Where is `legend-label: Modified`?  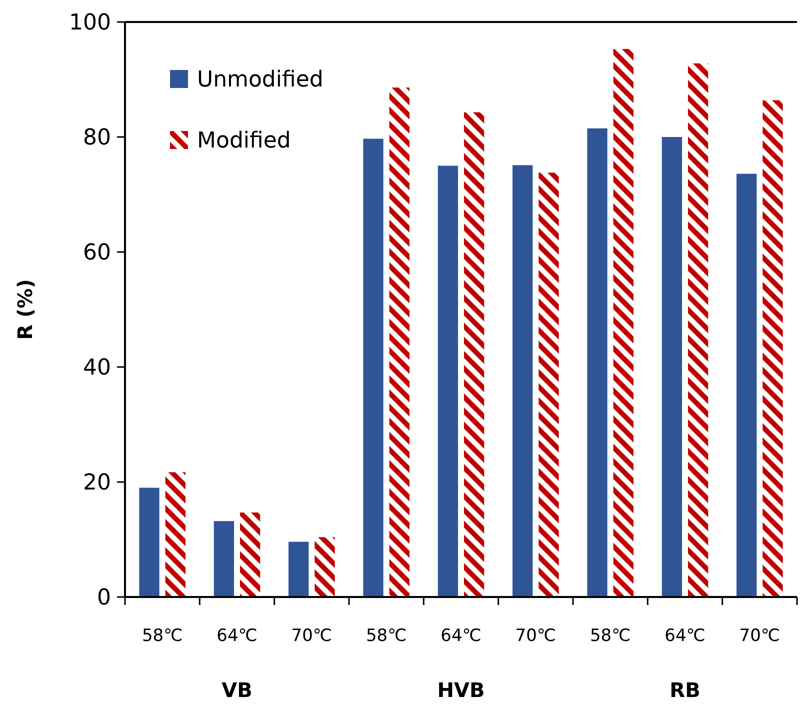
legend-label: Modified is located at coordinates (244, 141).